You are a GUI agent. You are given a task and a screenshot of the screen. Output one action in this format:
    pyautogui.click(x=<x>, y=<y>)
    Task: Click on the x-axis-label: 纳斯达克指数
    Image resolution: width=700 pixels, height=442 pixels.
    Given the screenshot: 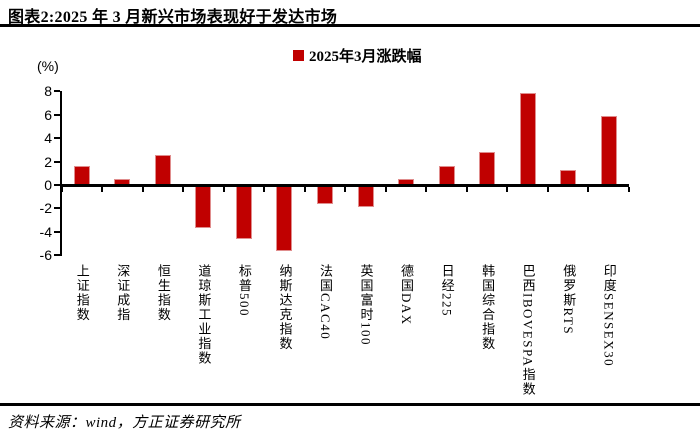 What is the action you would take?
    pyautogui.click(x=285, y=307)
    